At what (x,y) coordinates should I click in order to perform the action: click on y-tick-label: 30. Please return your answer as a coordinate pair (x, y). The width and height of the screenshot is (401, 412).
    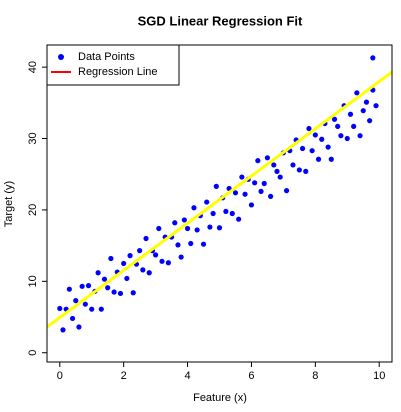
    Looking at the image, I should click on (33, 138).